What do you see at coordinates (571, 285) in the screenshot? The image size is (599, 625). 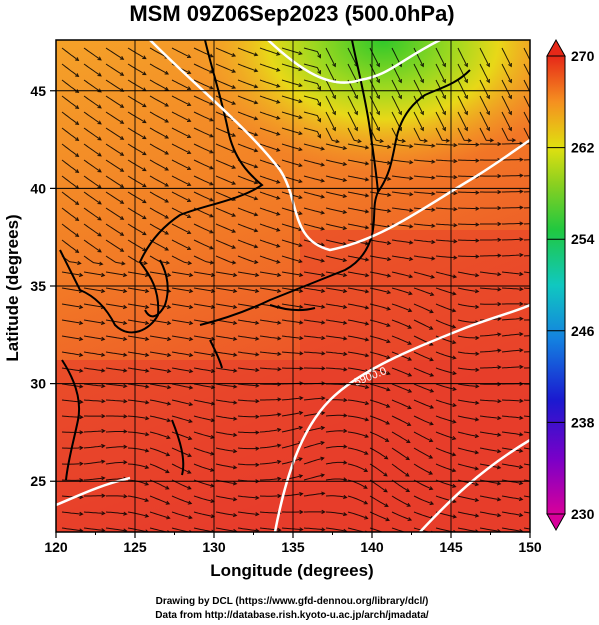 I see `colorbar-ticks: 270 262 254 246 238 230` at bounding box center [571, 285].